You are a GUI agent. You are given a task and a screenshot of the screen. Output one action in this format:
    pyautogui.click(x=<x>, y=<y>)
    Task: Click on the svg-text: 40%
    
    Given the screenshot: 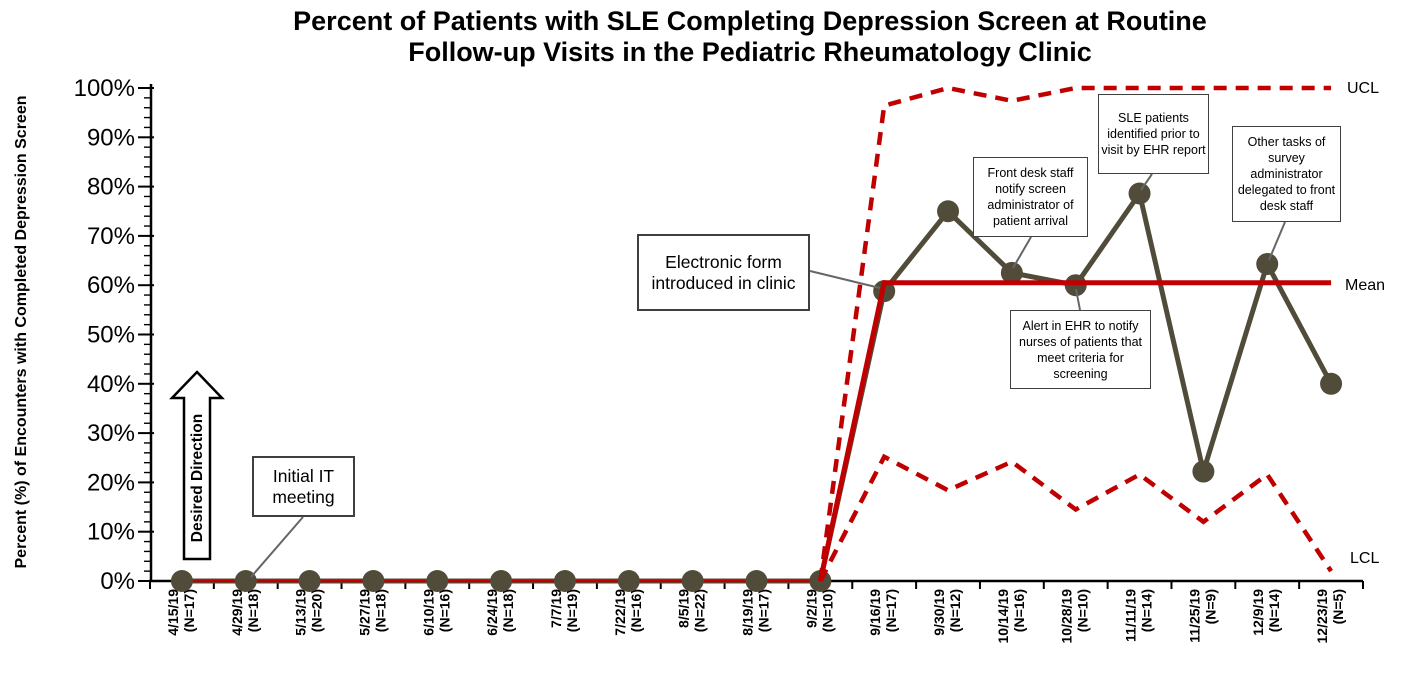 What is the action you would take?
    pyautogui.click(x=111, y=384)
    